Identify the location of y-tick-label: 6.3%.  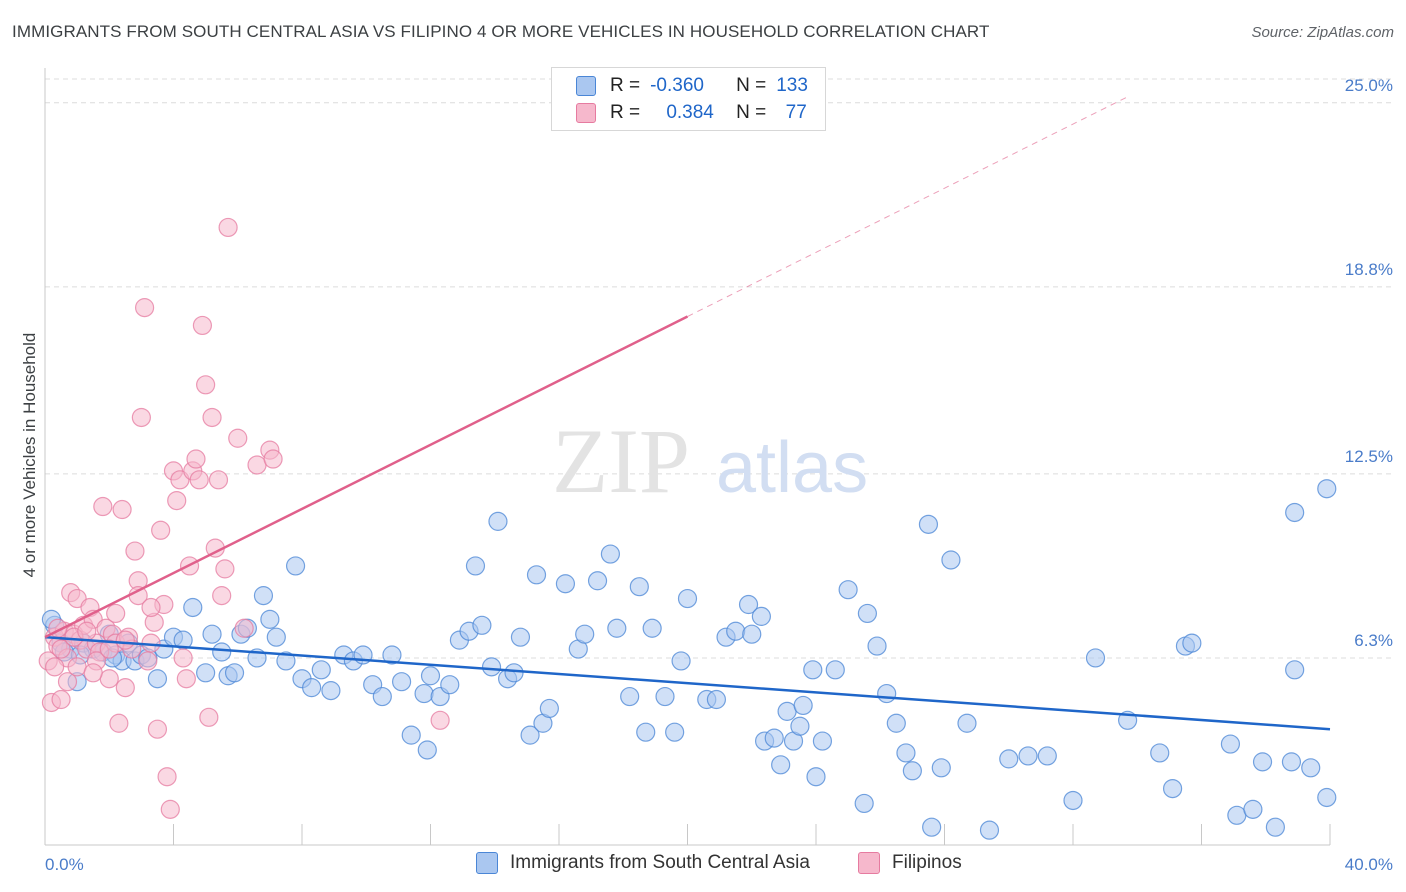
(1373, 640).